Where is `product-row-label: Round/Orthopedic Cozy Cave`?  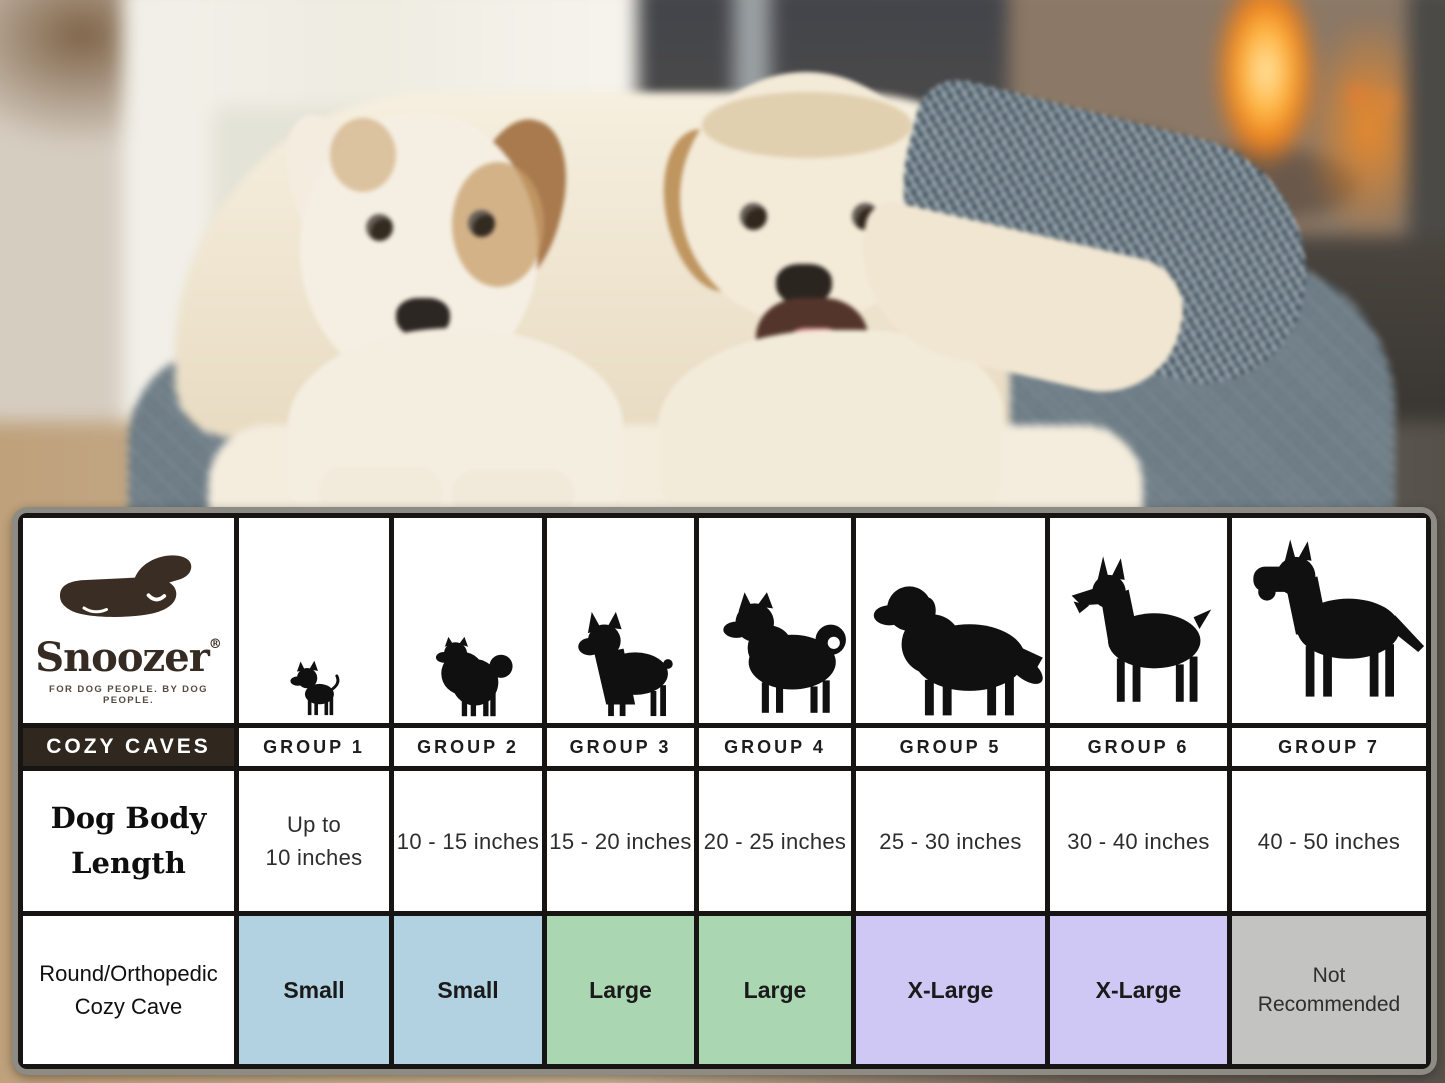
product-row-label: Round/Orthopedic Cozy Cave is located at coordinates (128, 990).